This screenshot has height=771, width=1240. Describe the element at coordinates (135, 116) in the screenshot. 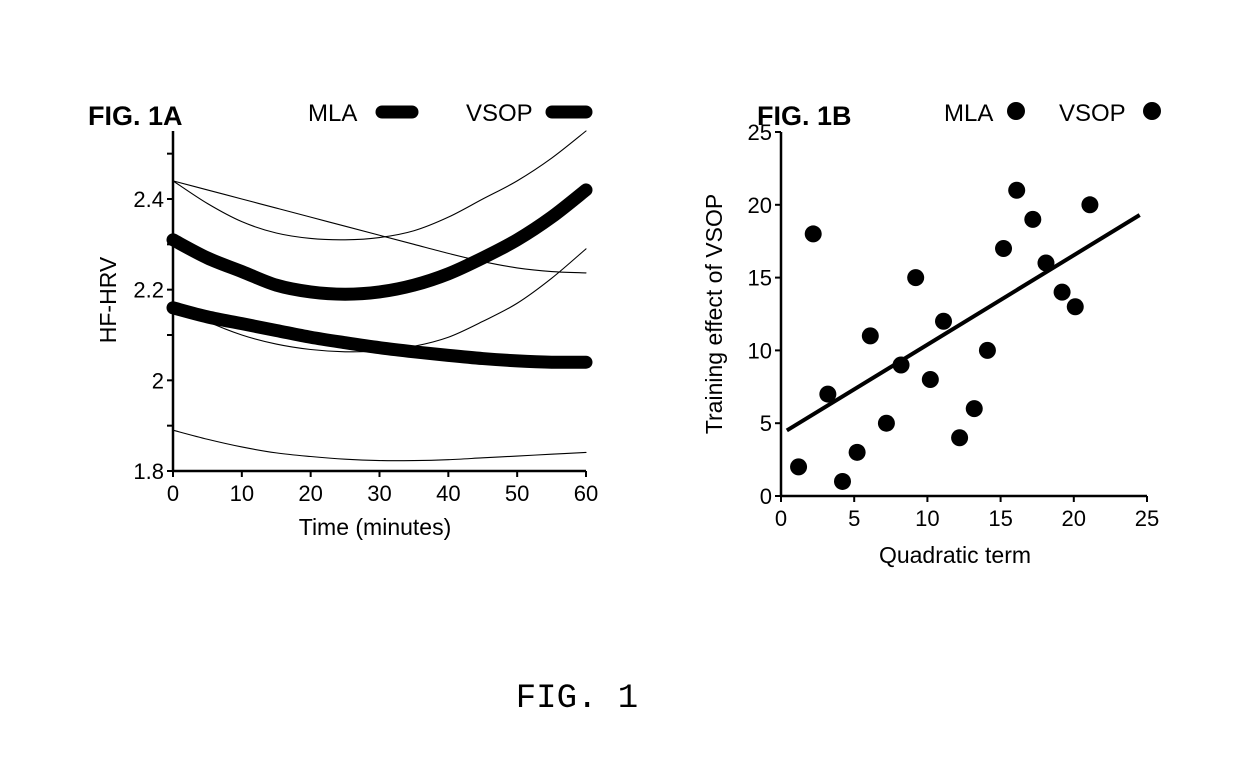

I see `panel-a-title: FIG. 1A` at that location.